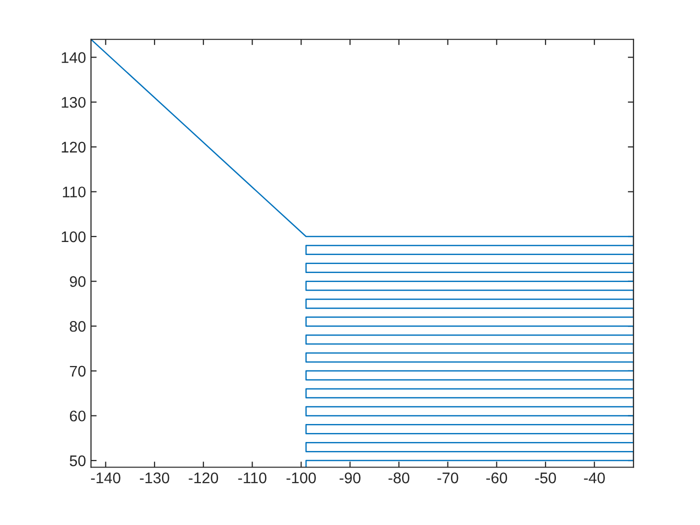 The image size is (700, 525). Describe the element at coordinates (105, 478) in the screenshot. I see `x-tick-label: -140` at that location.